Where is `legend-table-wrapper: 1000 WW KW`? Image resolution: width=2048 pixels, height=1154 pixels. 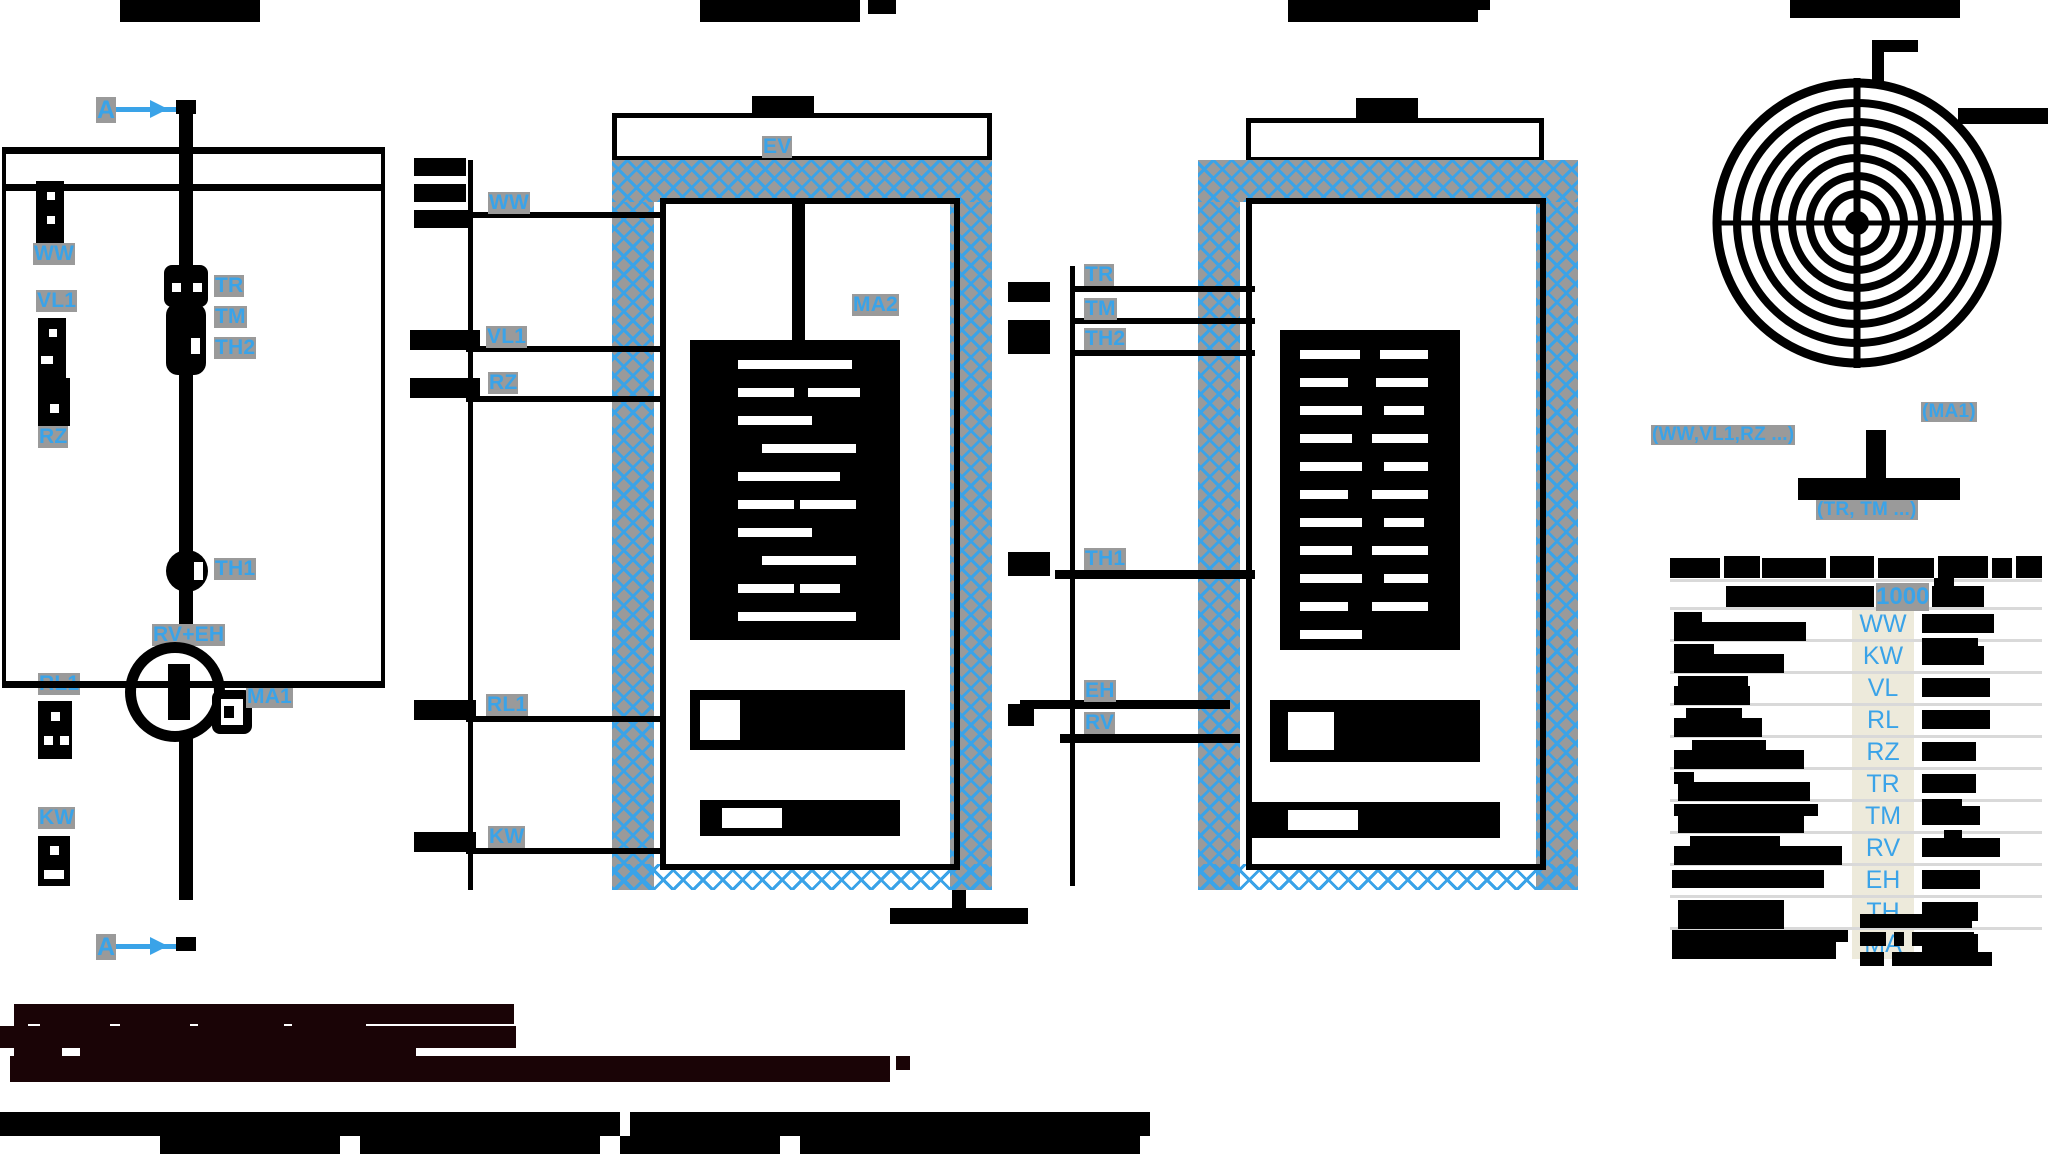
legend-table-wrapper: 1000 WW KW is located at coordinates (1856, 761).